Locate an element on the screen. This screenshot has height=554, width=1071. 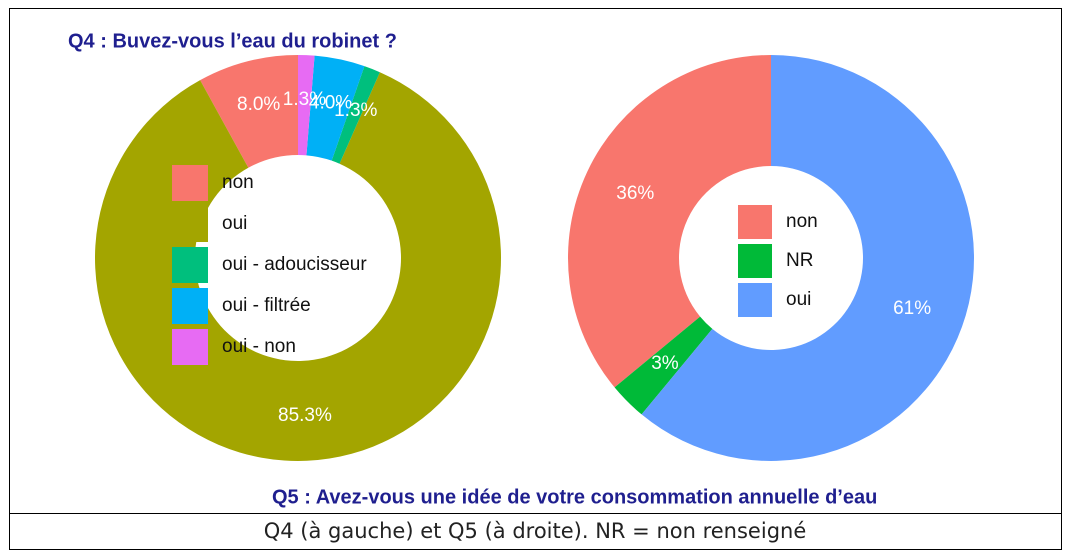
legend-label: oui - non is located at coordinates (259, 346).